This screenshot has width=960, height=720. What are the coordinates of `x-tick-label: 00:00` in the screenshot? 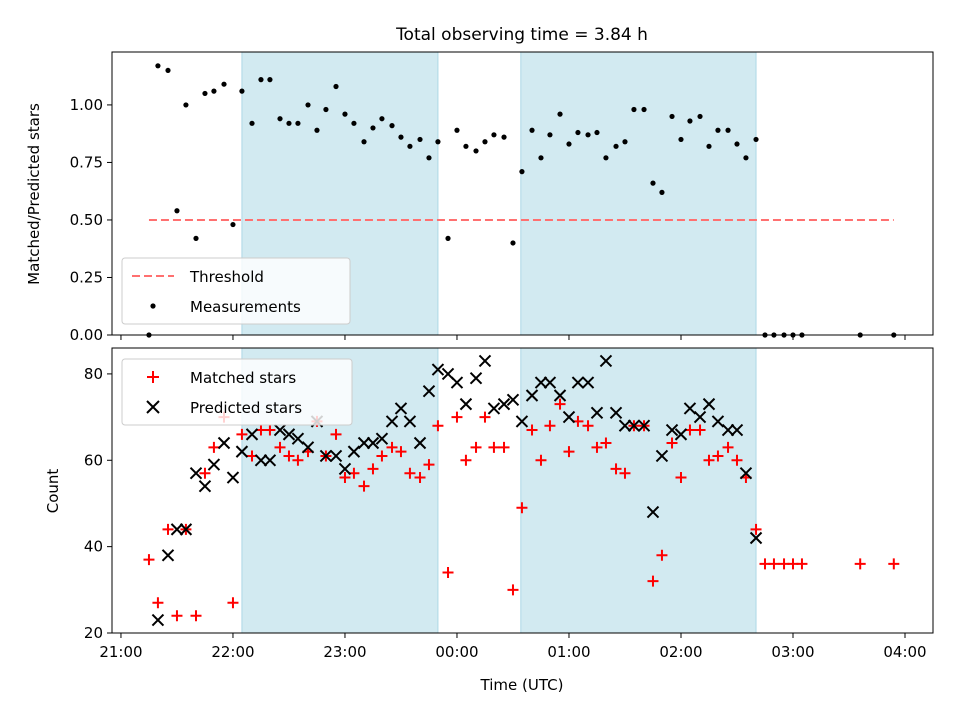 It's located at (456, 652).